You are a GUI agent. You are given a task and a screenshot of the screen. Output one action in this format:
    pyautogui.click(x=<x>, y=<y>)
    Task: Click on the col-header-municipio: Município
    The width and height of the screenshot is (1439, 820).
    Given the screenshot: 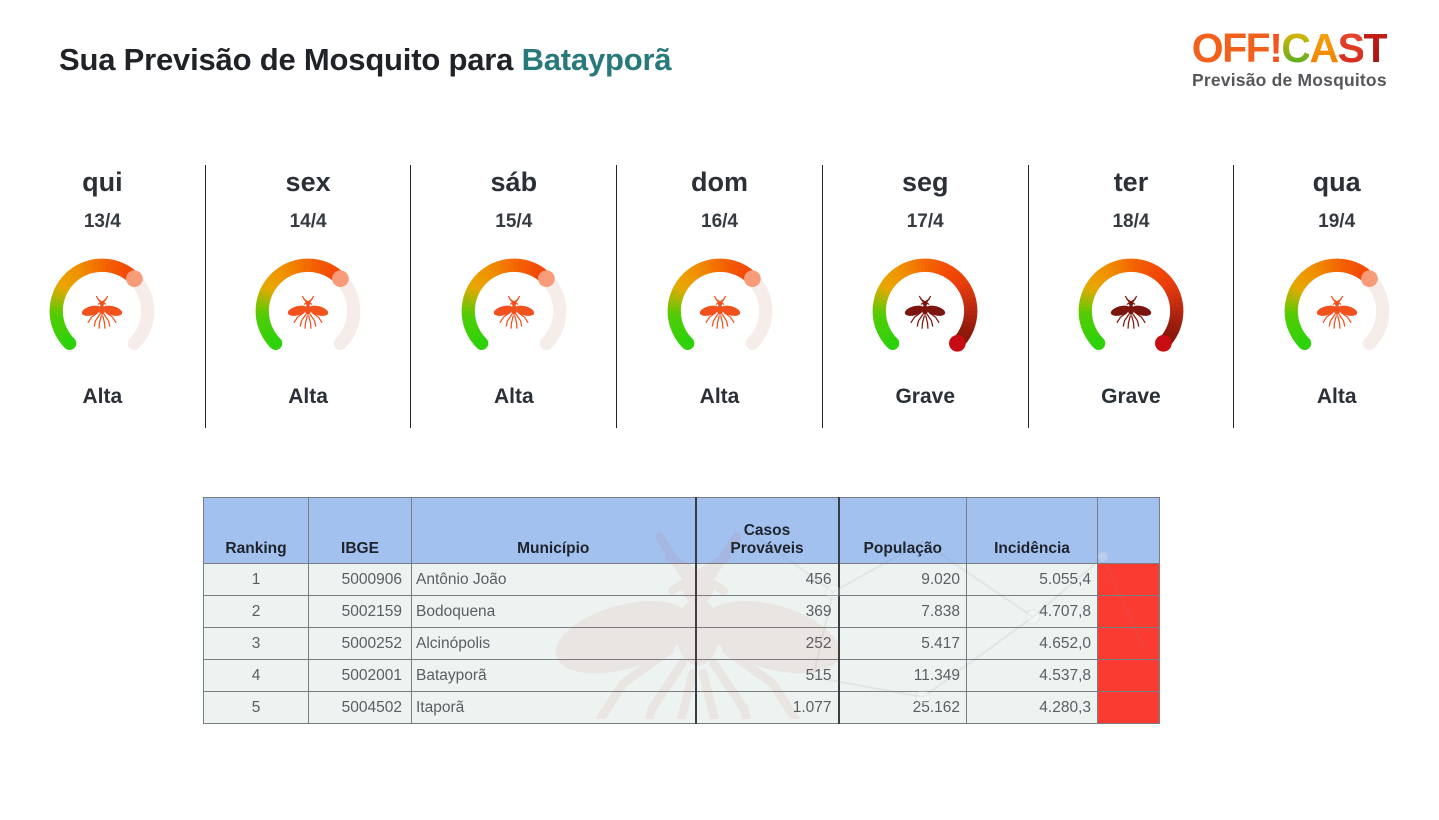 What is the action you would take?
    pyautogui.click(x=553, y=530)
    